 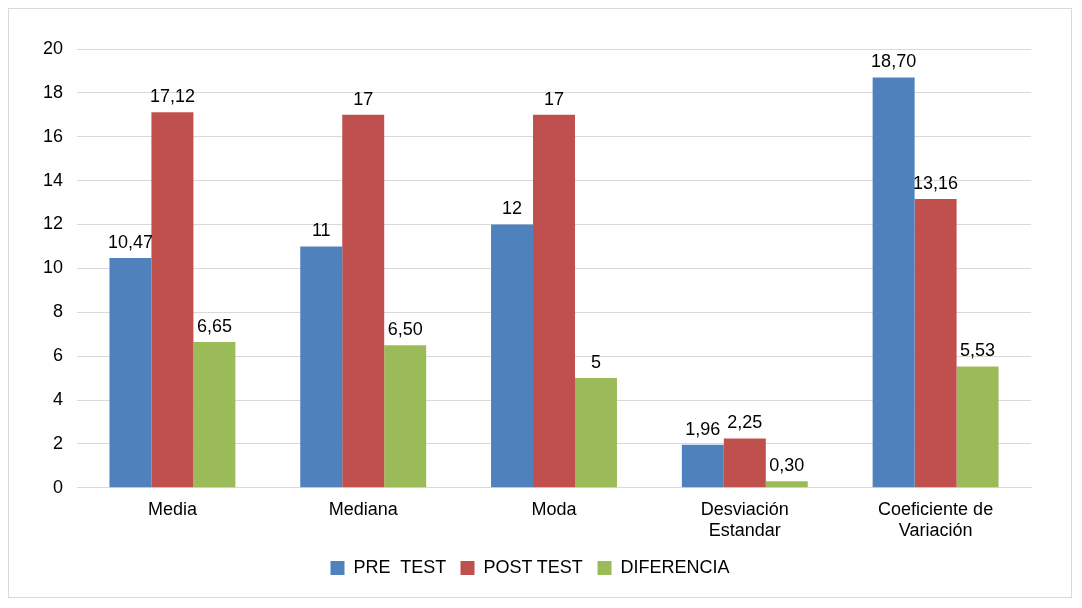 What do you see at coordinates (58, 486) in the screenshot?
I see `y-tick-label: 0` at bounding box center [58, 486].